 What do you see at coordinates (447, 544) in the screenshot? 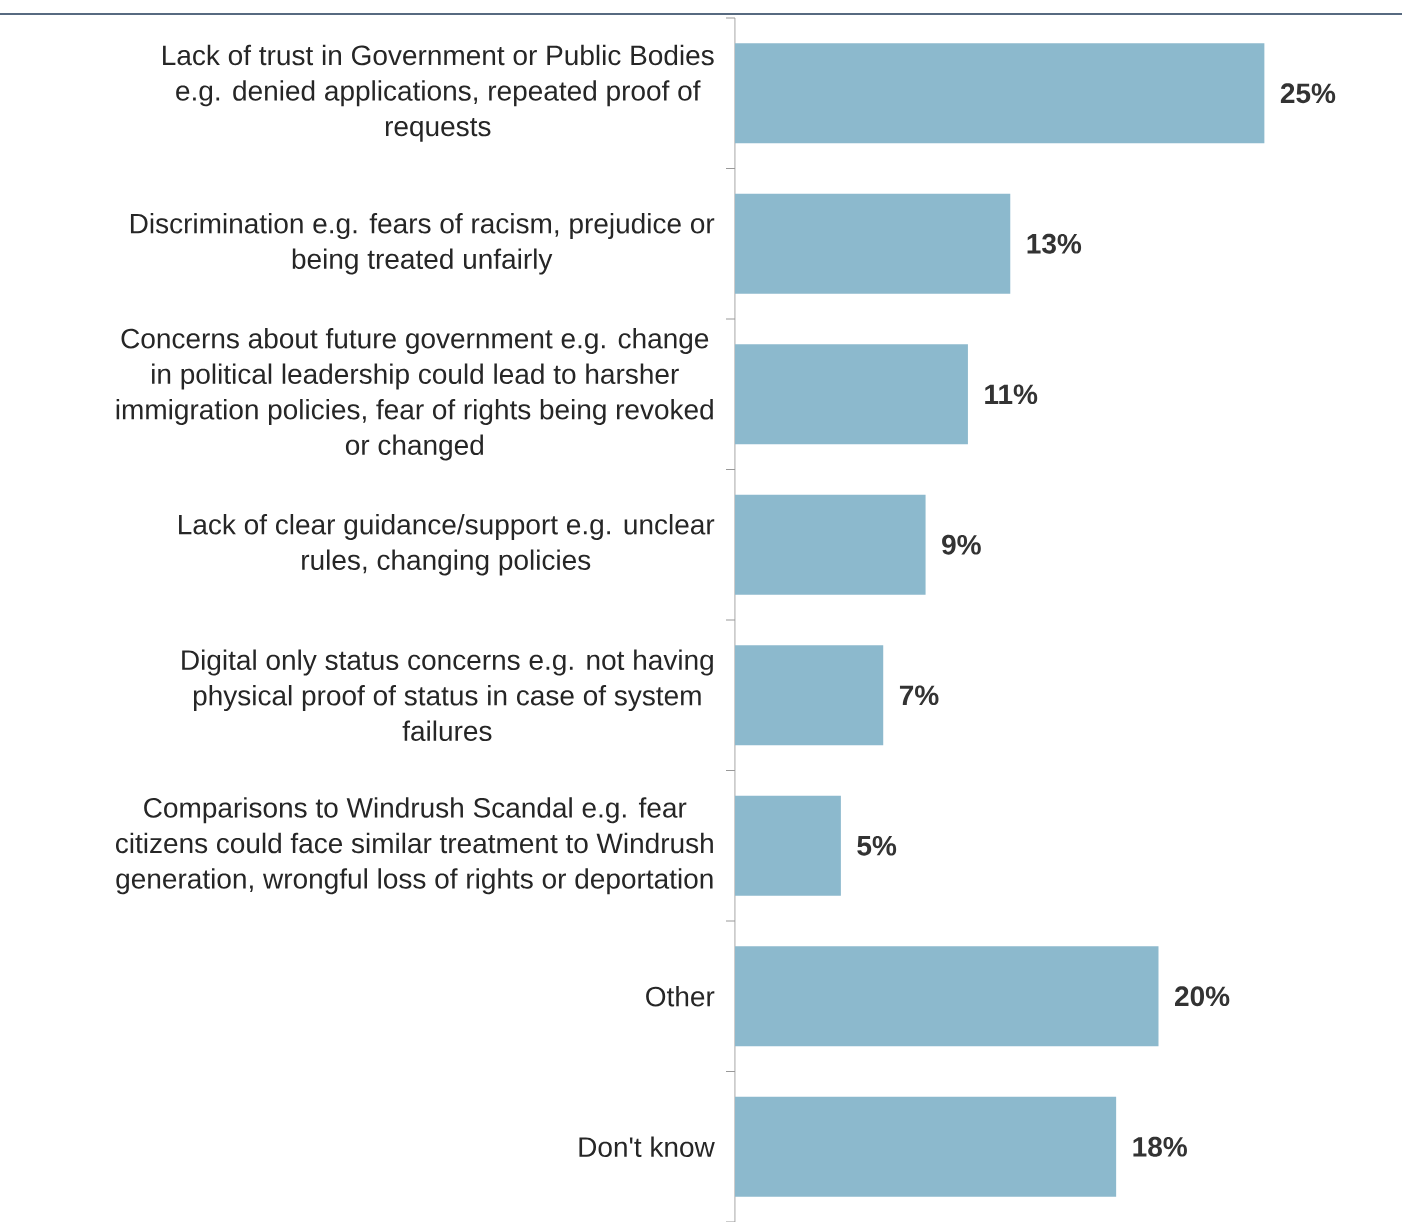
I see `y-tick-label: Lack of clear guidance/support e.g. unclear rules, changing policies` at bounding box center [447, 544].